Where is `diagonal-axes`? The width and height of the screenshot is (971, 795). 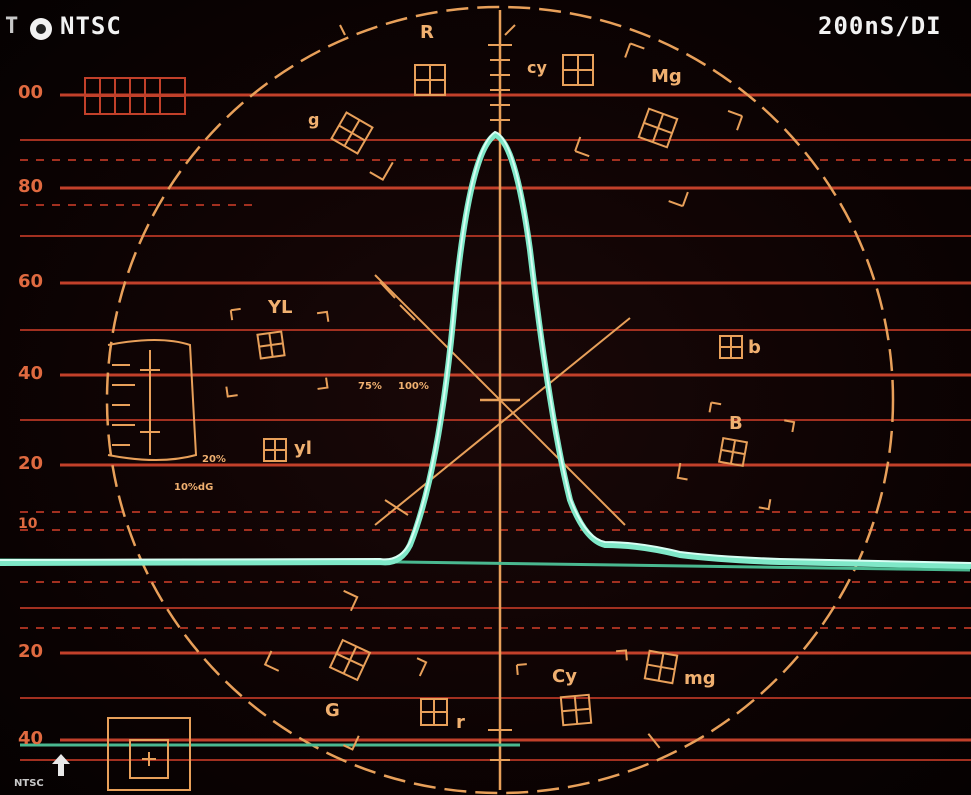
diagonal-axes is located at coordinates (502, 400).